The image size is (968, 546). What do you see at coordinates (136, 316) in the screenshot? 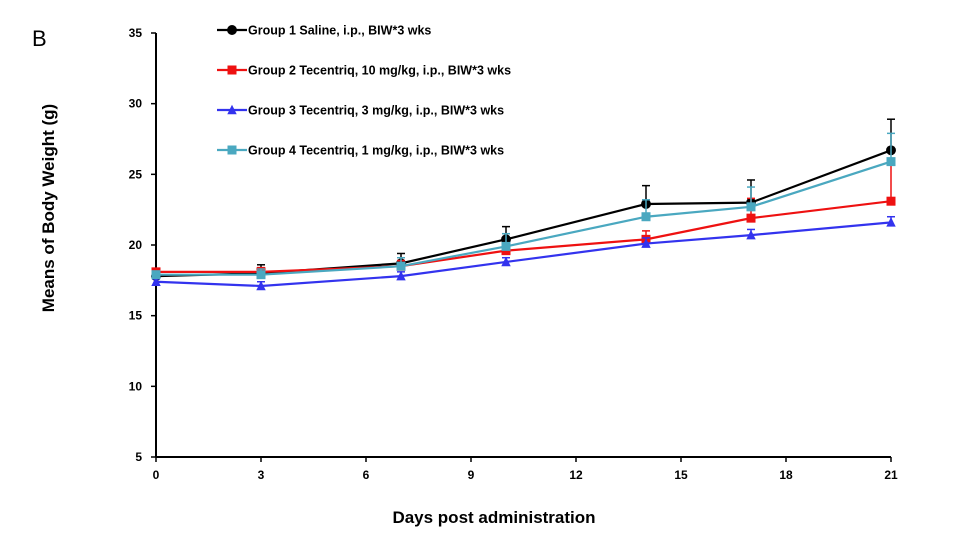
I see `y-tick-label: 15` at bounding box center [136, 316].